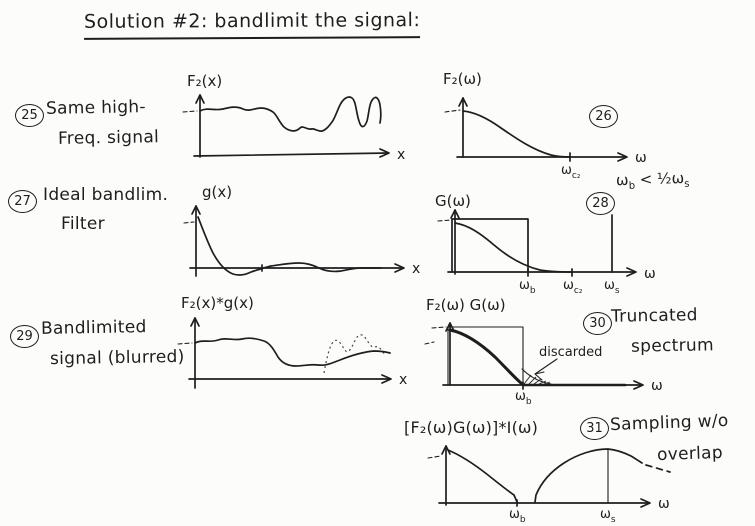  Describe the element at coordinates (93, 328) in the screenshot. I see `row3-label-line1: Bandlimited` at that location.